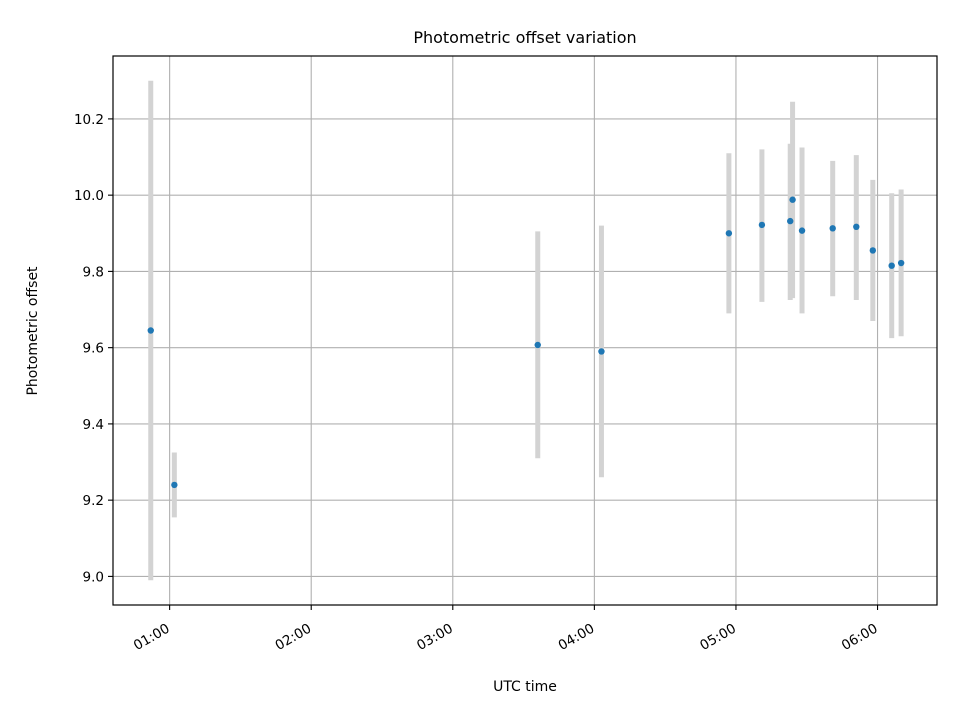 The width and height of the screenshot is (960, 720). Describe the element at coordinates (718, 637) in the screenshot. I see `x-tick-label: 05:00` at that location.